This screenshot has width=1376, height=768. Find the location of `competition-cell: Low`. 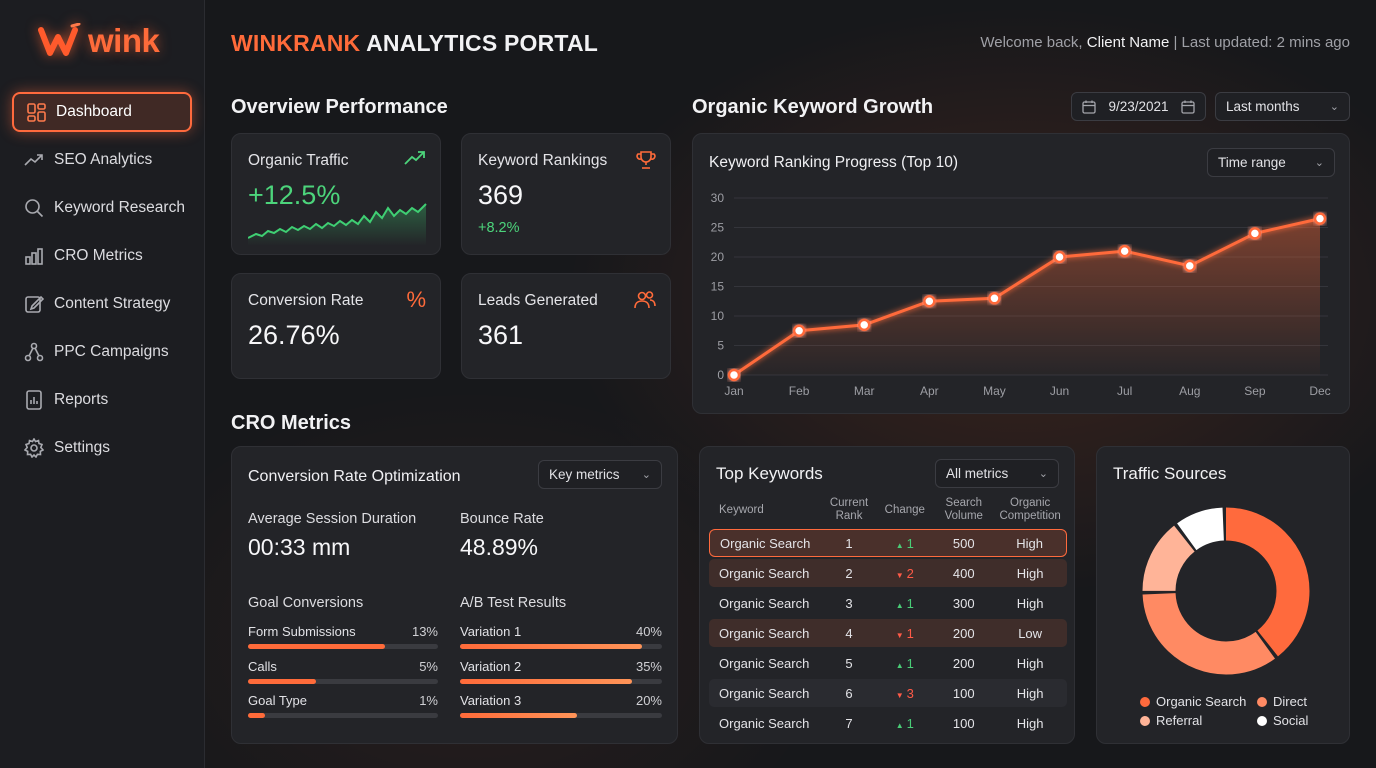

competition-cell: Low is located at coordinates (1030, 633).